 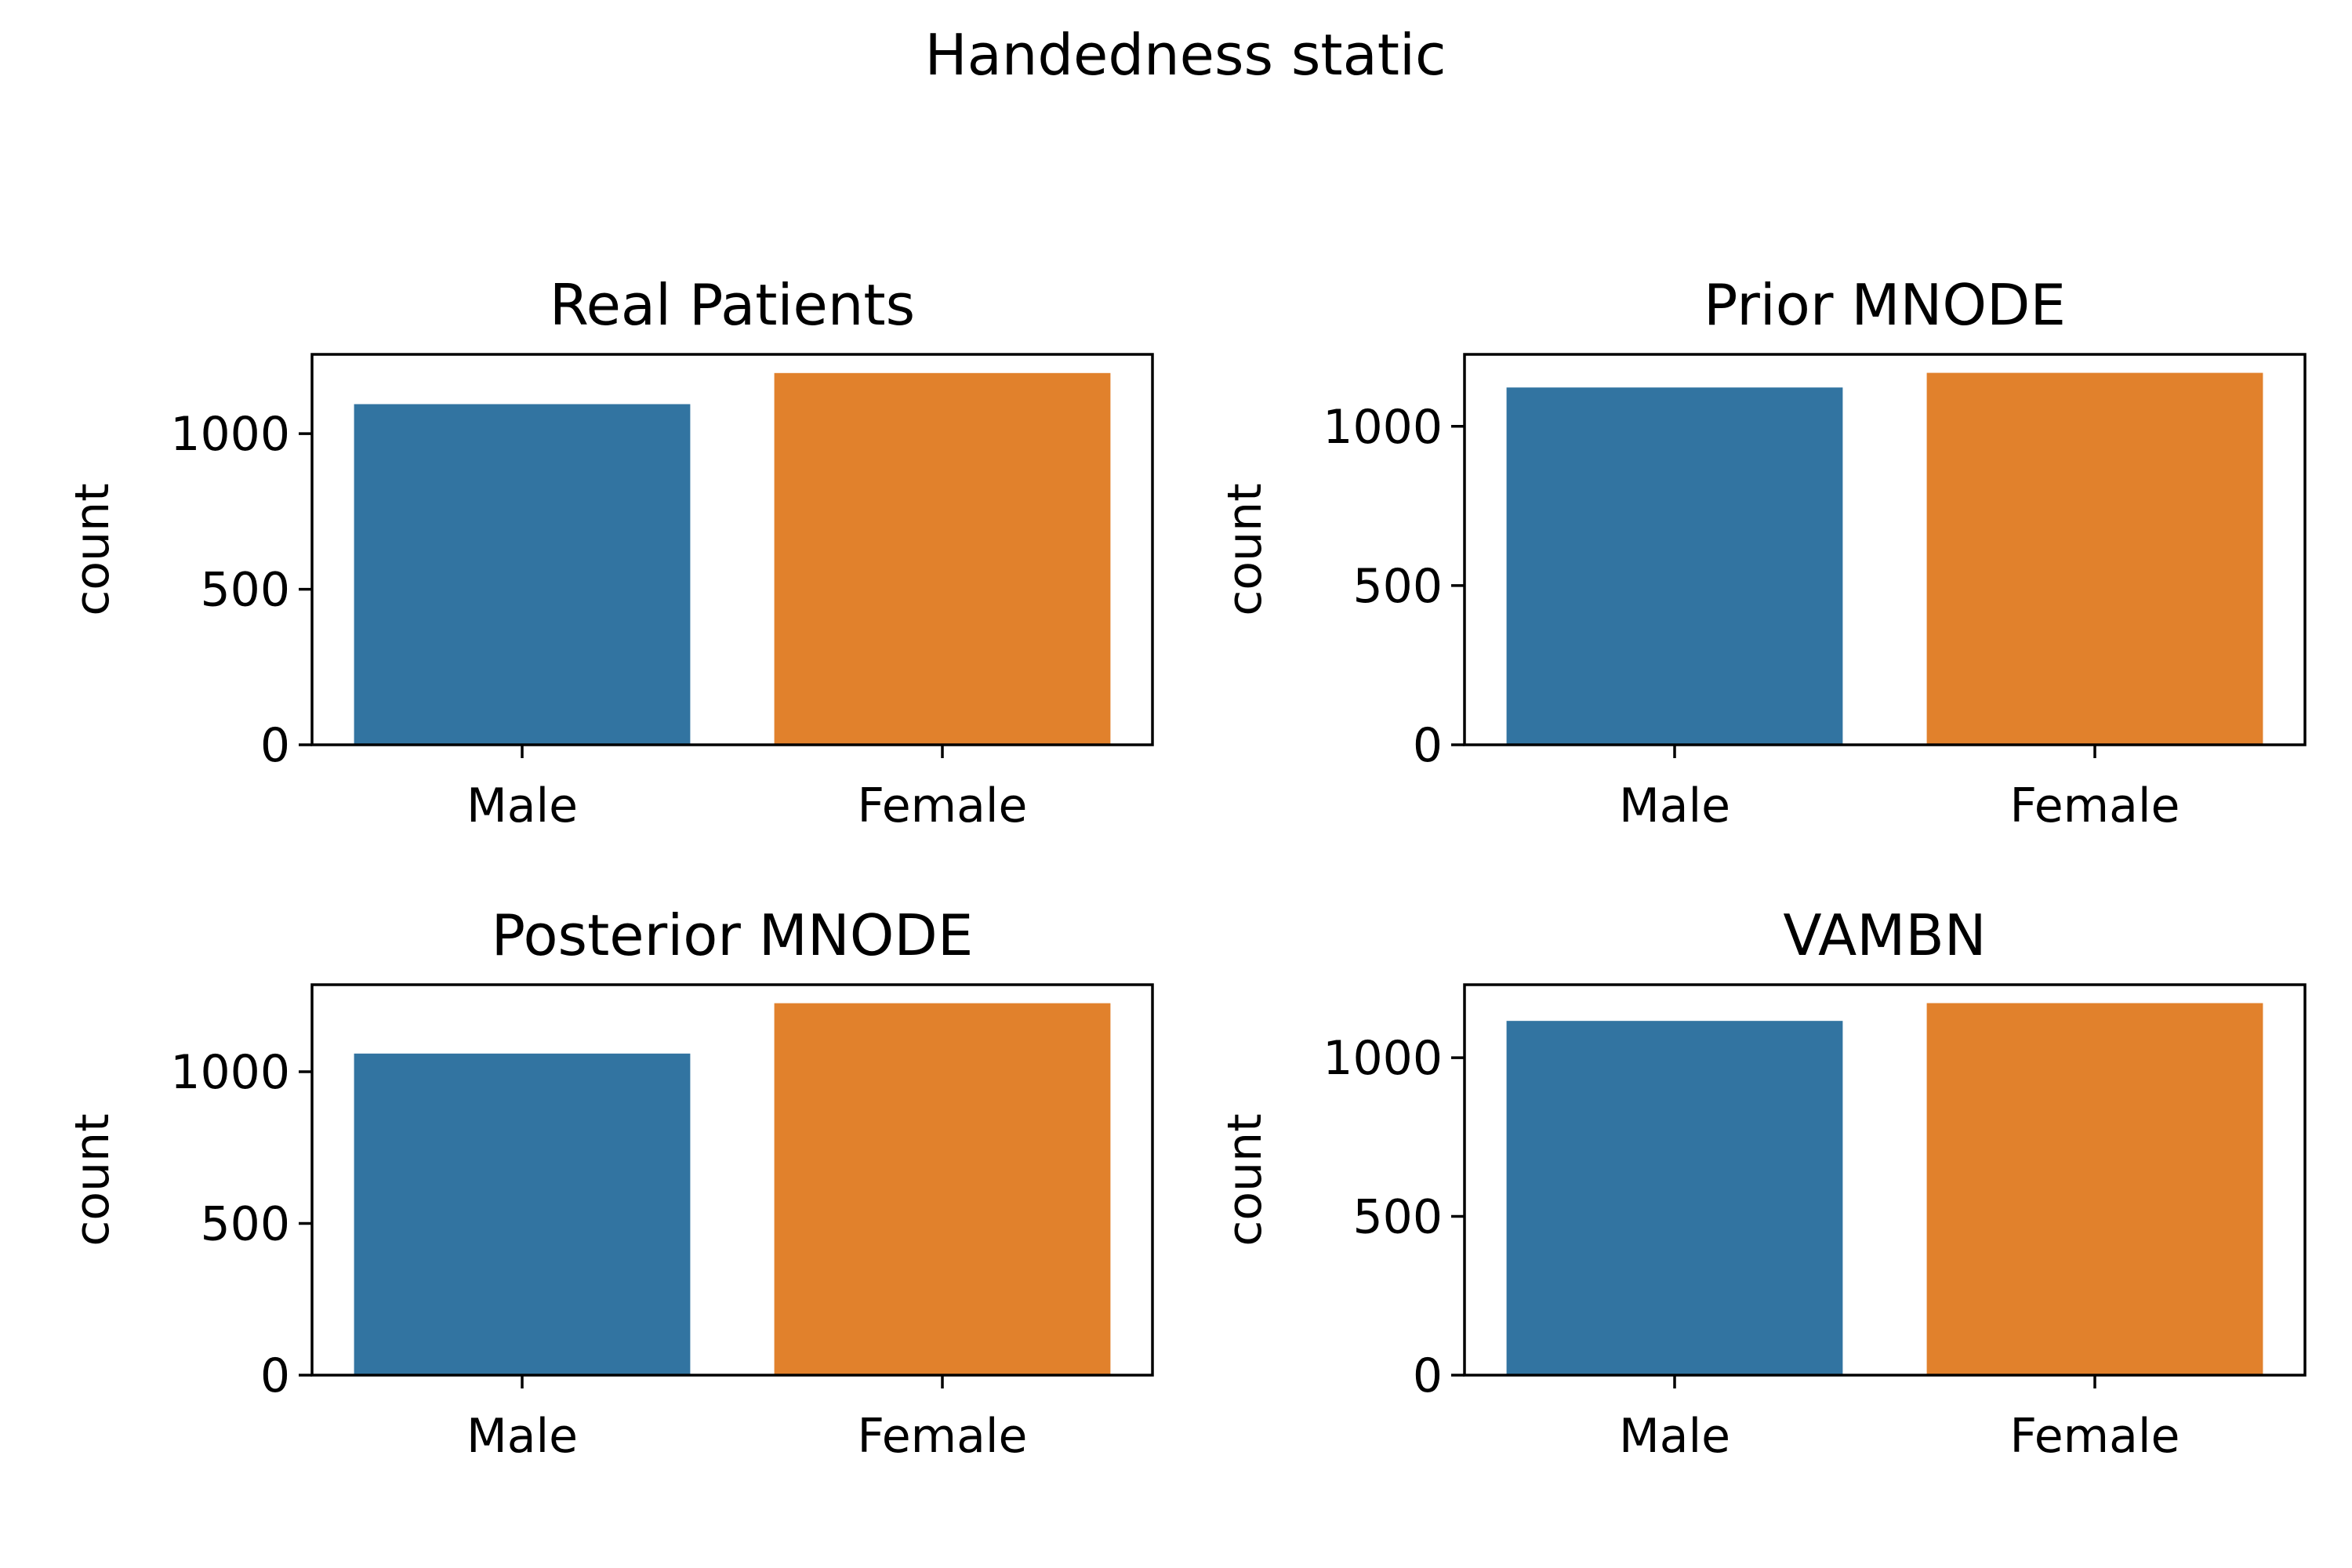 I want to click on subplot-title: Real Patients, so click(x=732, y=305).